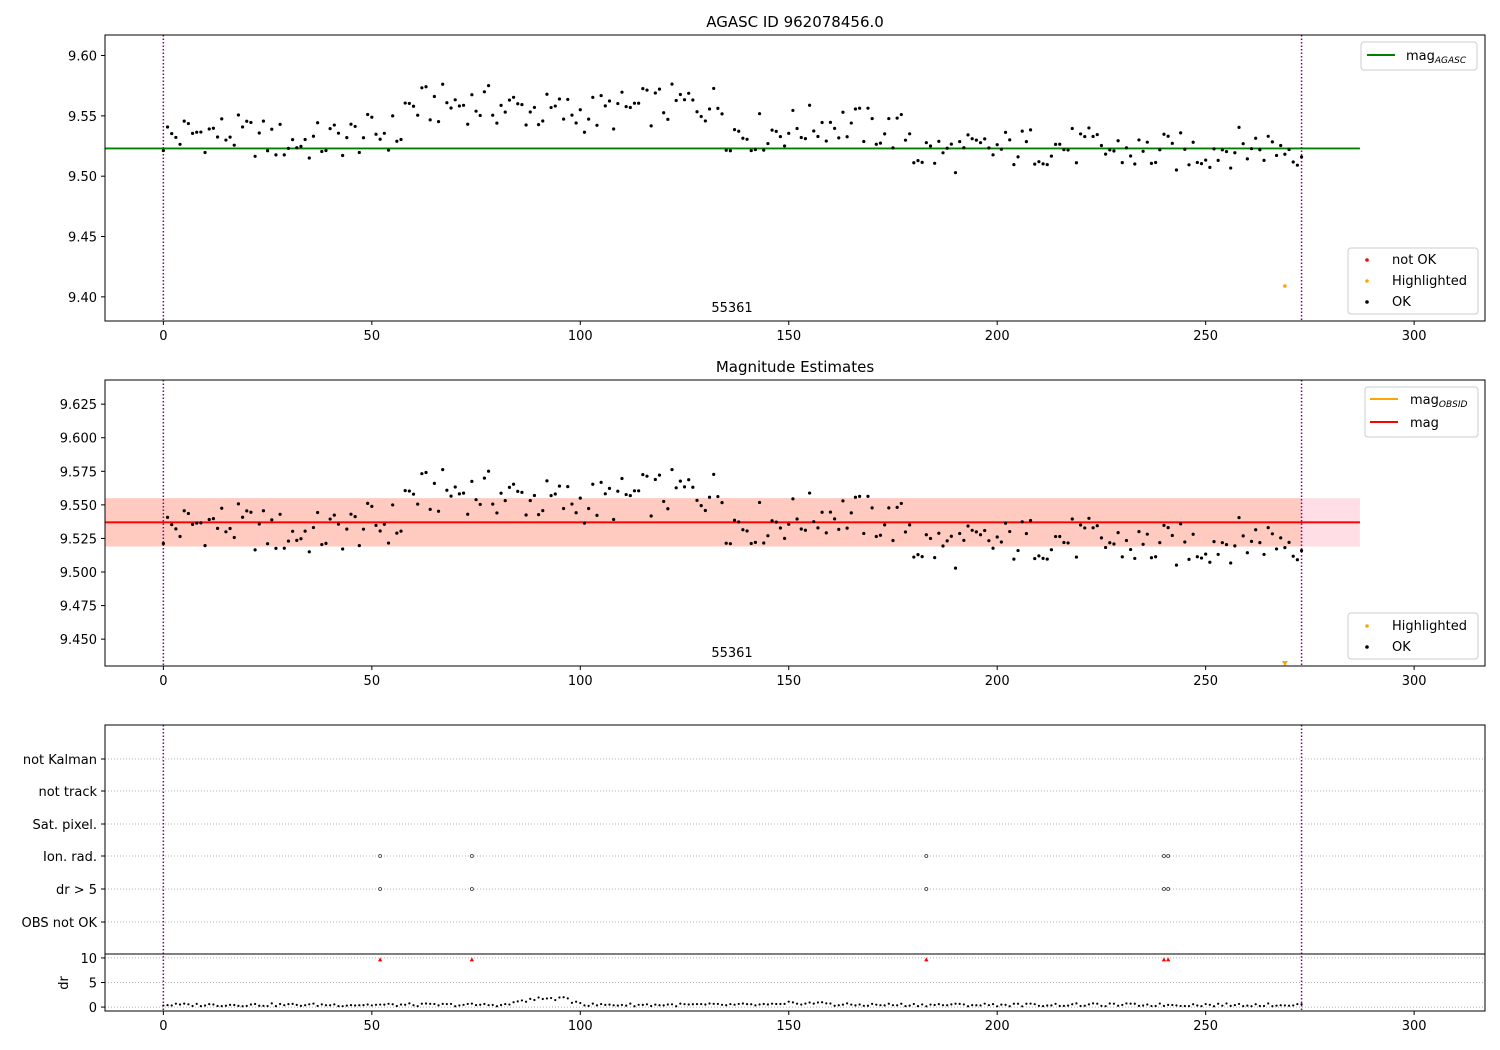 The image size is (1500, 1050). What do you see at coordinates (78, 607) in the screenshot?
I see `estimates-ytick-label: 9.475` at bounding box center [78, 607].